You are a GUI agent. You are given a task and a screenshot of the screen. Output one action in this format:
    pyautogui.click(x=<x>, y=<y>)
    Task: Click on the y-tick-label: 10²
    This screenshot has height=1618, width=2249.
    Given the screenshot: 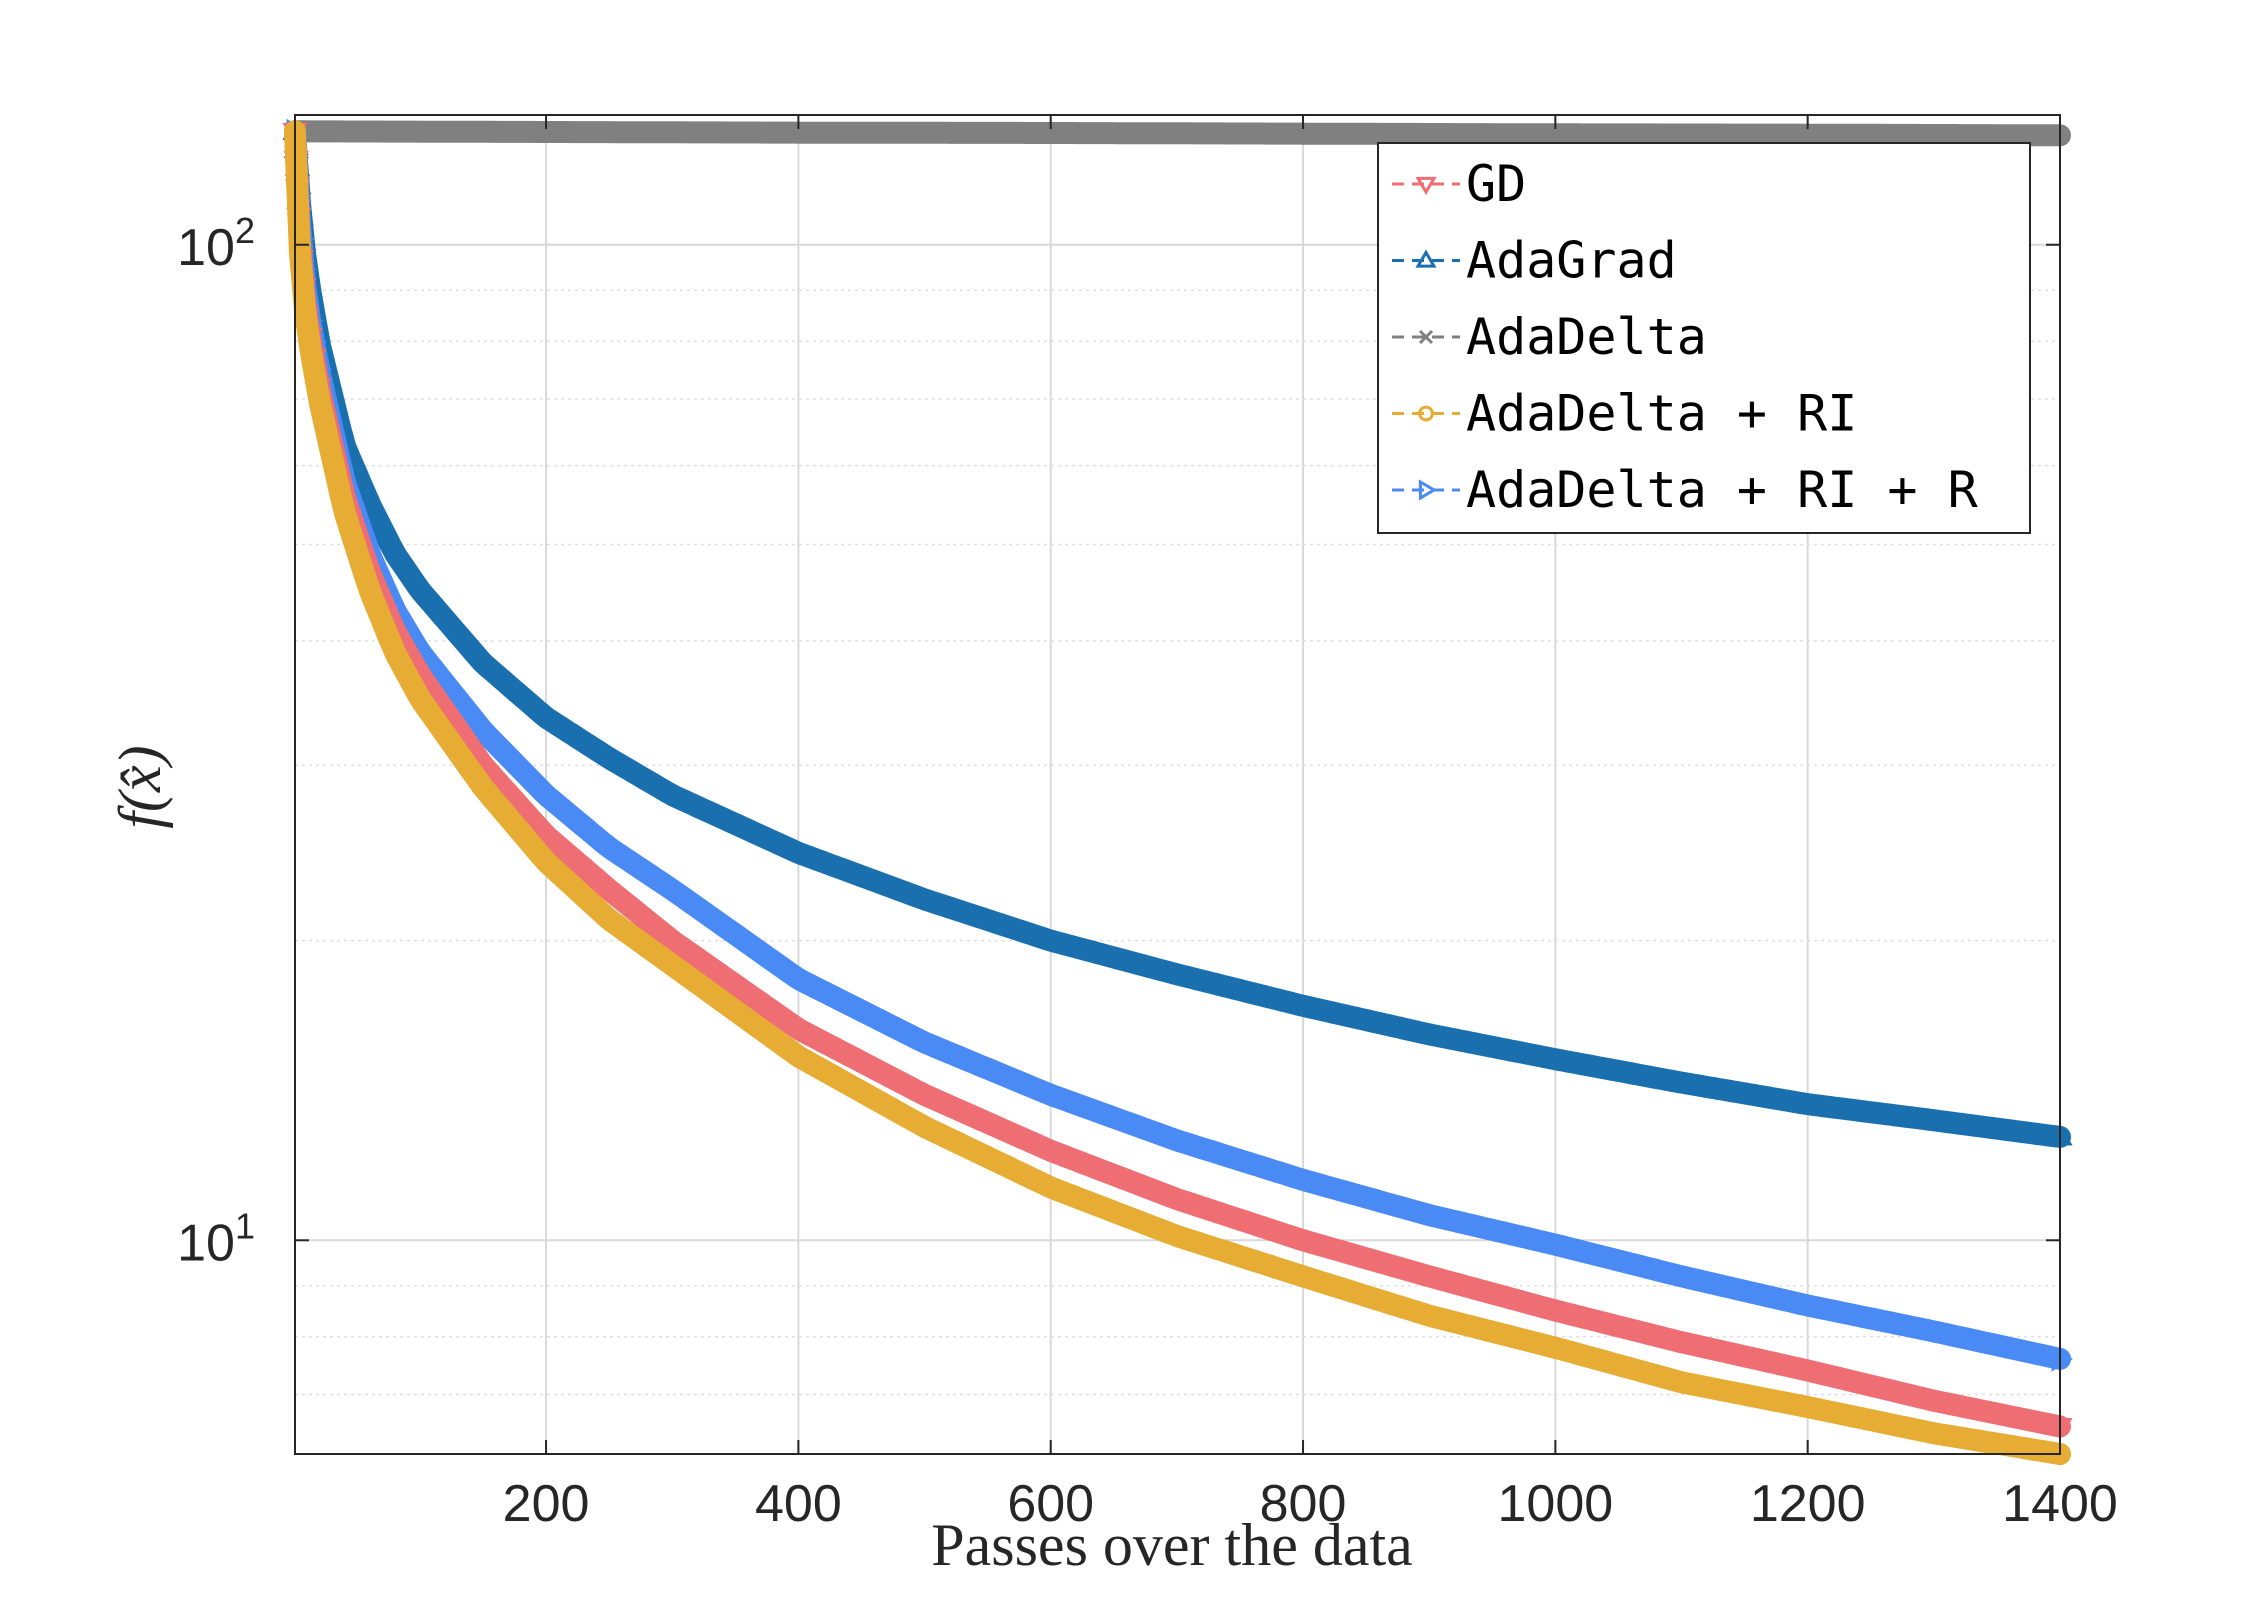 What is the action you would take?
    pyautogui.click(x=216, y=243)
    